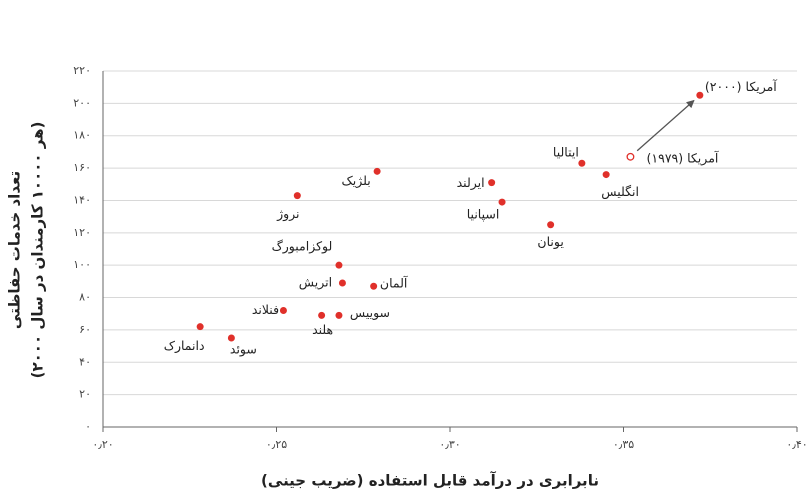 This screenshot has width=809, height=500. Describe the element at coordinates (471, 183) in the screenshot. I see `point-label: ایرلند` at that location.